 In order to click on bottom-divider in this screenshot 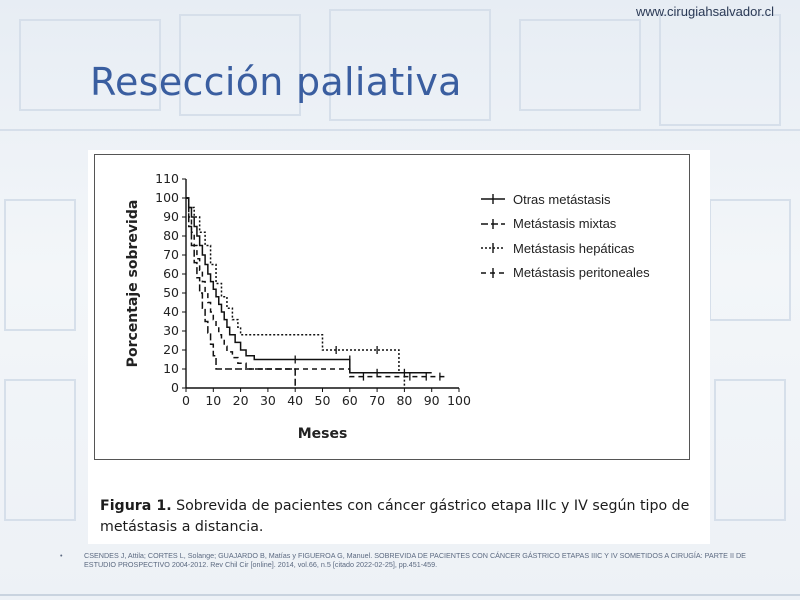, I will do `click(400, 595)`.